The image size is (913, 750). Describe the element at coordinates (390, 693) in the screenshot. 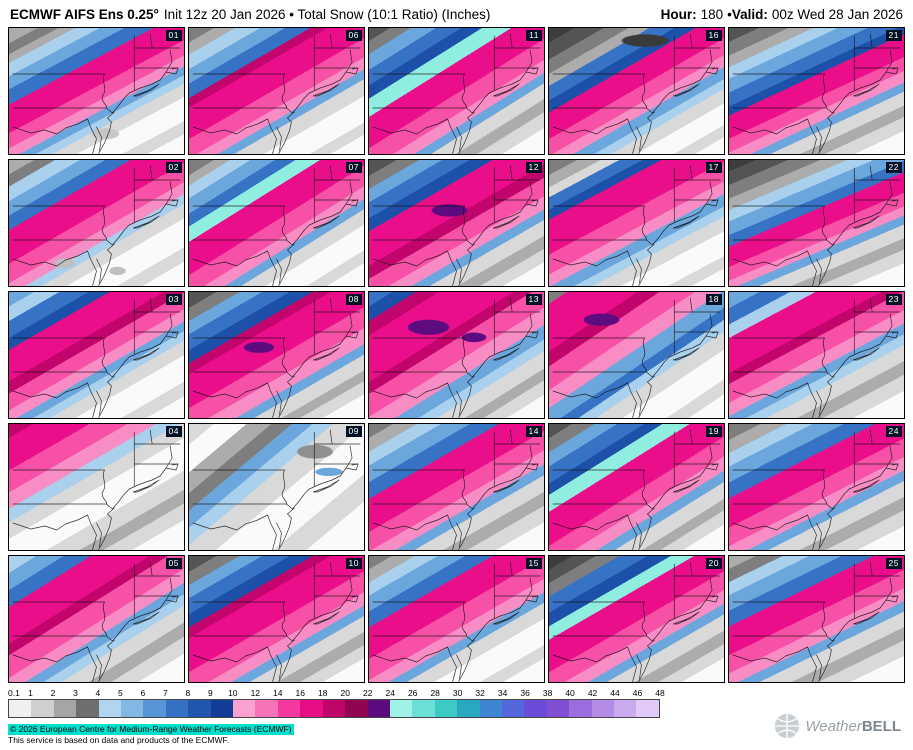

I see `scale-tick-label: 24` at that location.